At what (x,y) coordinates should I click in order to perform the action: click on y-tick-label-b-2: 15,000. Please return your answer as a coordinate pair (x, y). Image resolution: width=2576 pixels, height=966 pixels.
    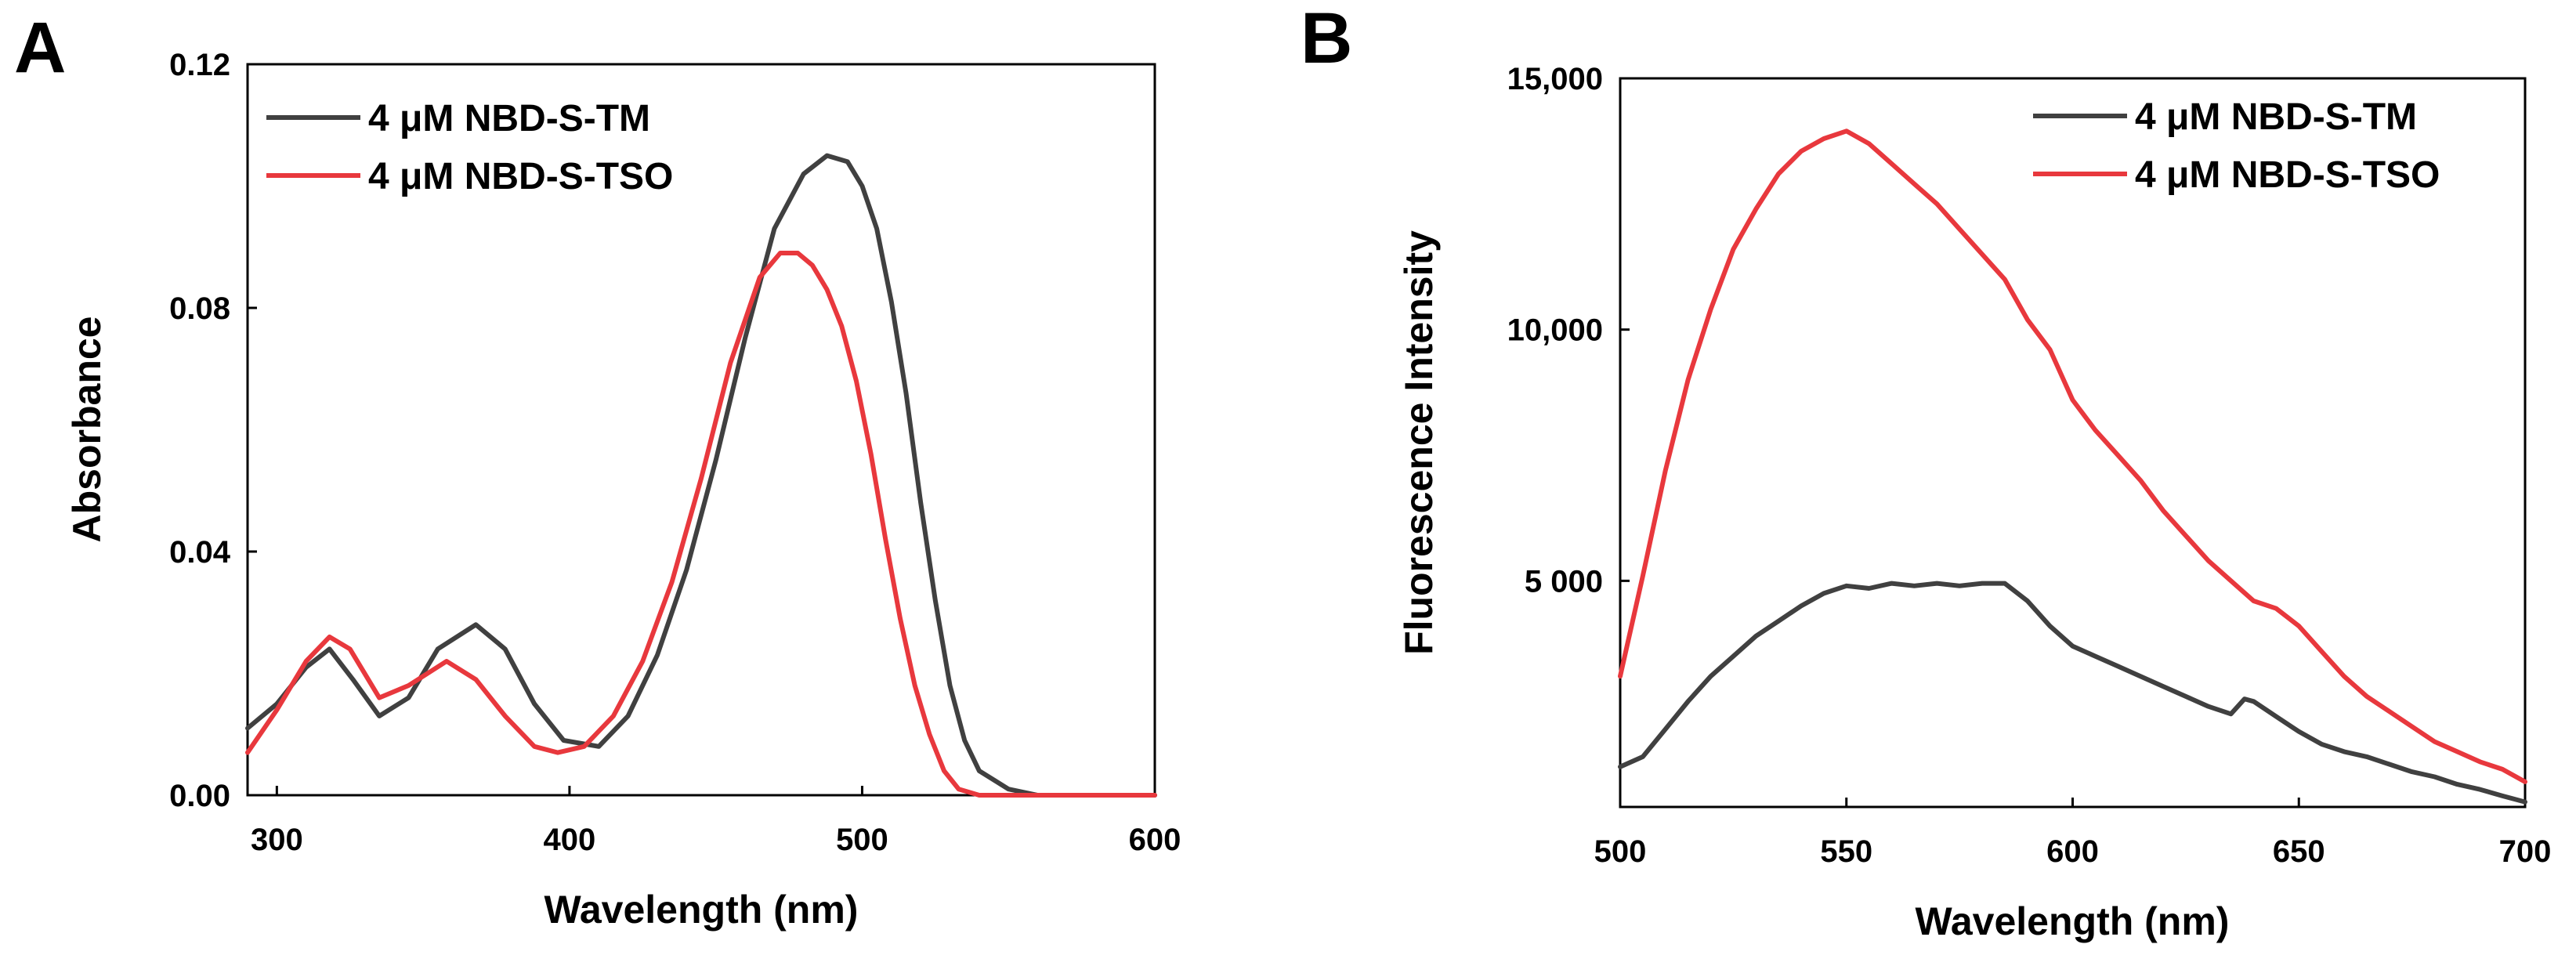
    Looking at the image, I should click on (1555, 79).